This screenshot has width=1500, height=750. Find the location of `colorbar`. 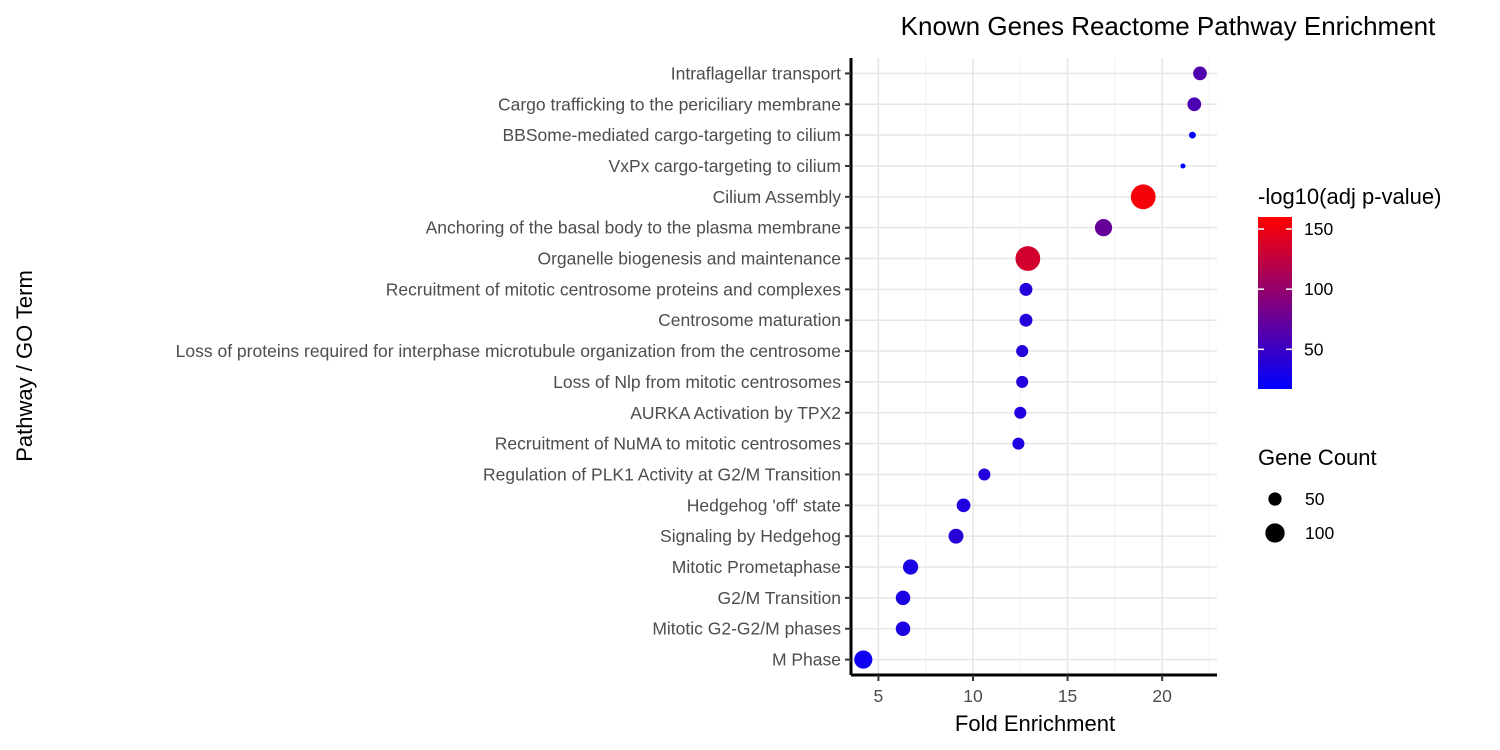

colorbar is located at coordinates (1275, 303).